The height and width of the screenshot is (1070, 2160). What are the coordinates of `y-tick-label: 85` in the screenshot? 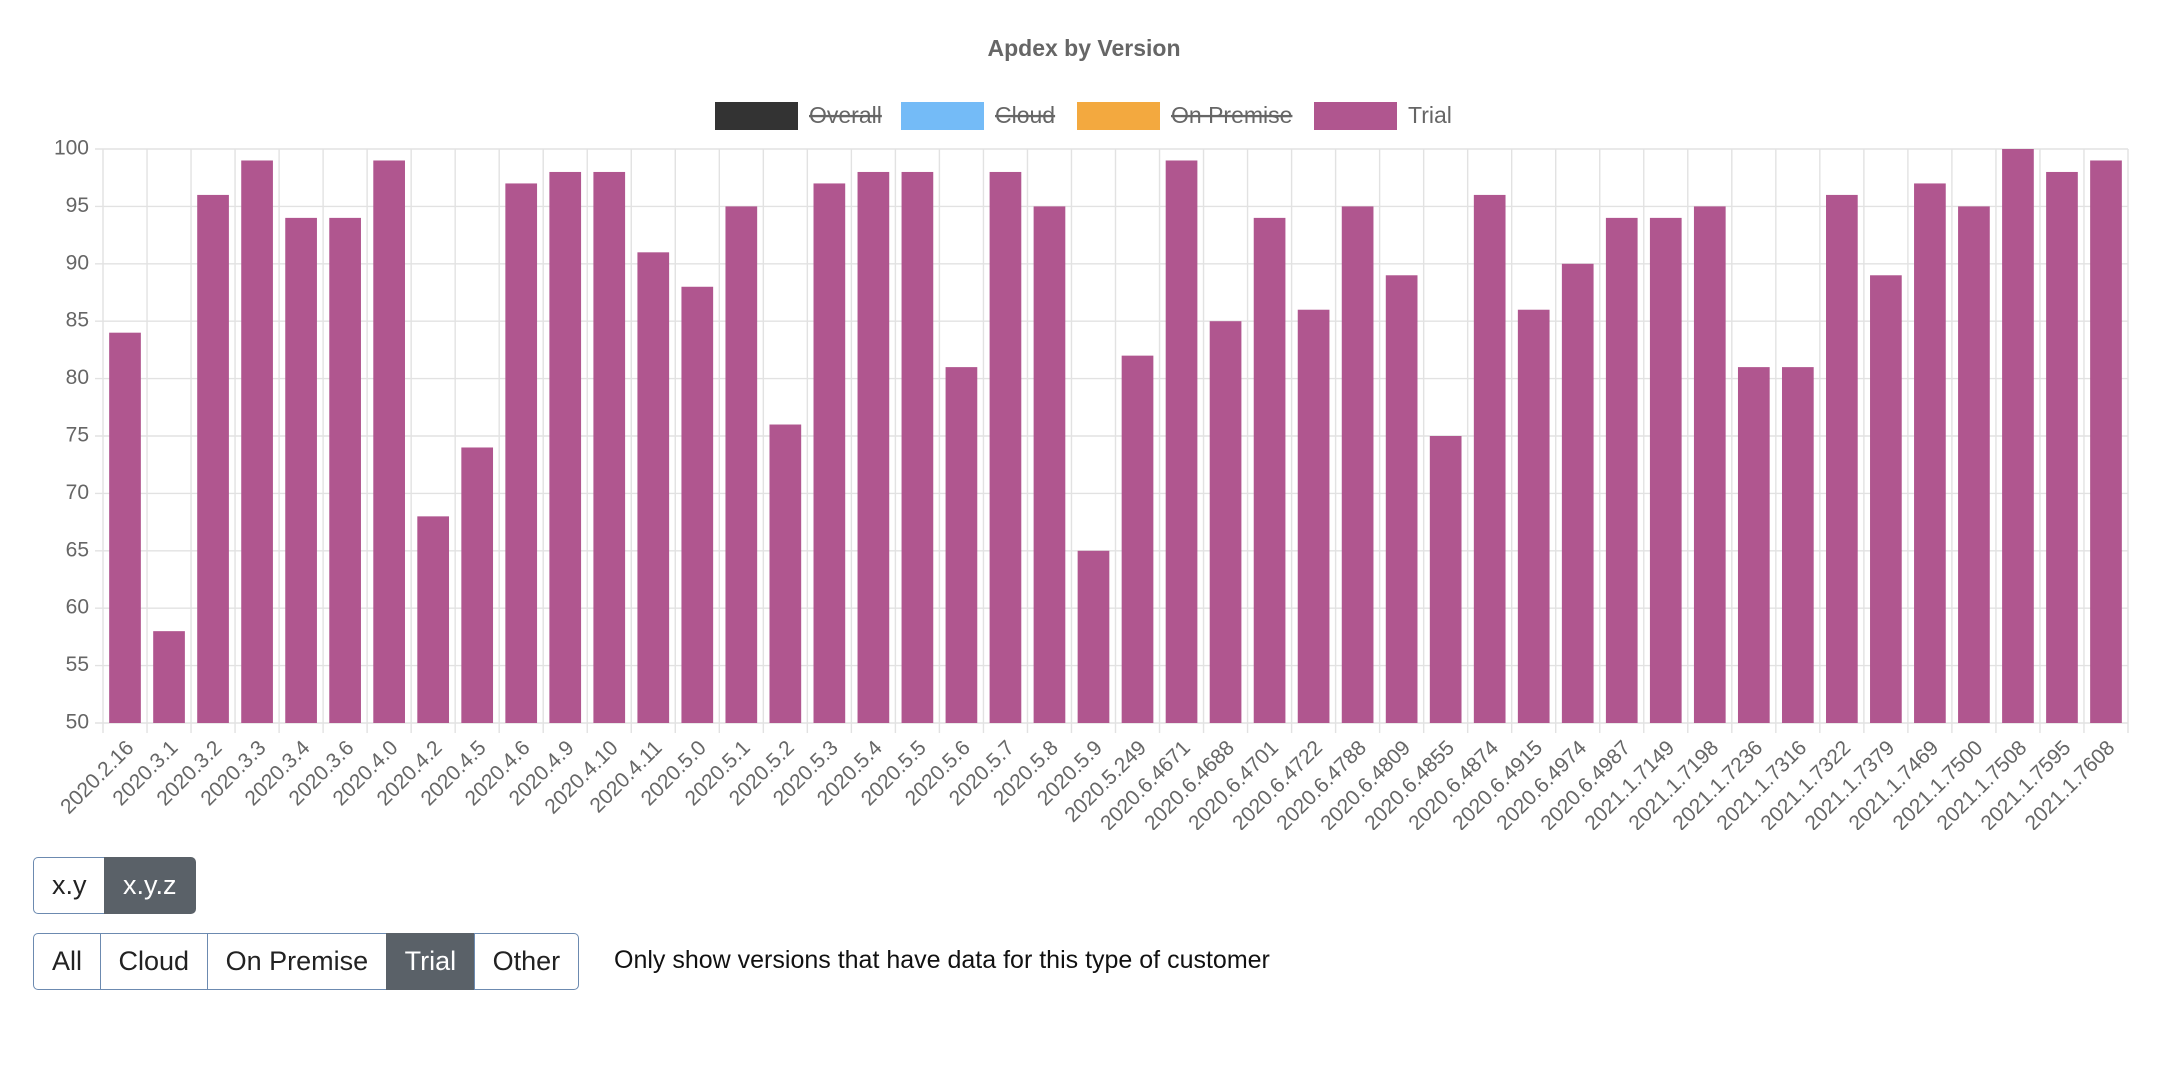 It's located at (77, 320).